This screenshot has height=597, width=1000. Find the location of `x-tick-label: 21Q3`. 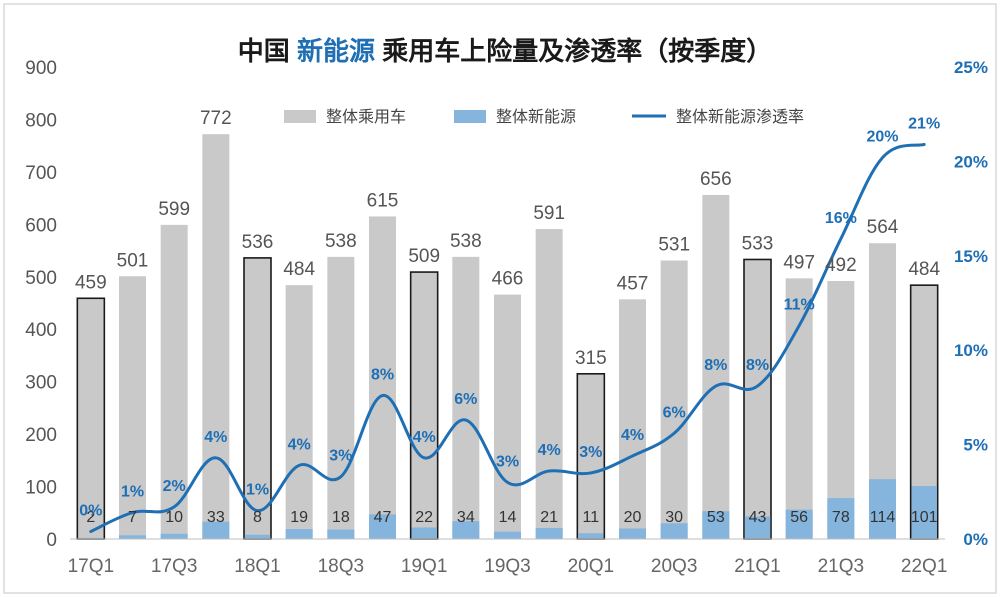

x-tick-label: 21Q3 is located at coordinates (841, 566).